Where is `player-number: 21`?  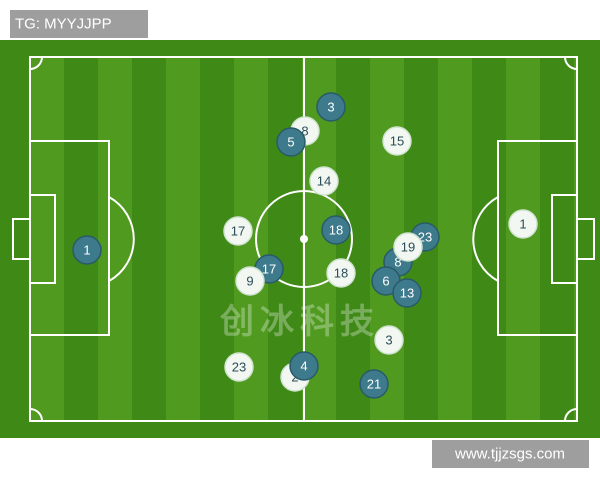
player-number: 21 is located at coordinates (374, 384).